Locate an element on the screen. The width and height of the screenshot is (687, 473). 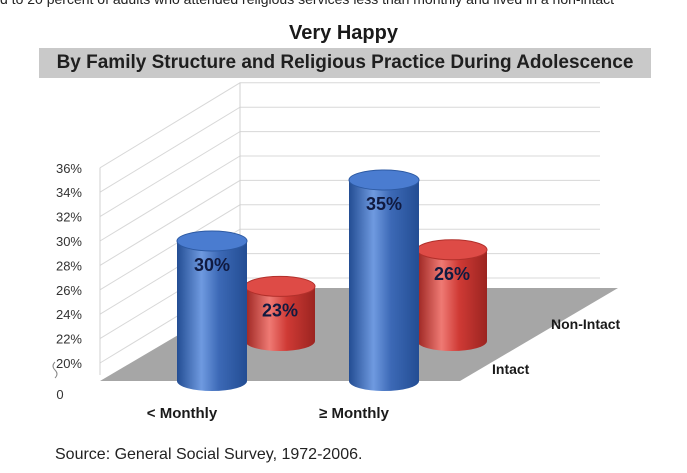
x-category-label: ≥ Monthly is located at coordinates (354, 413).